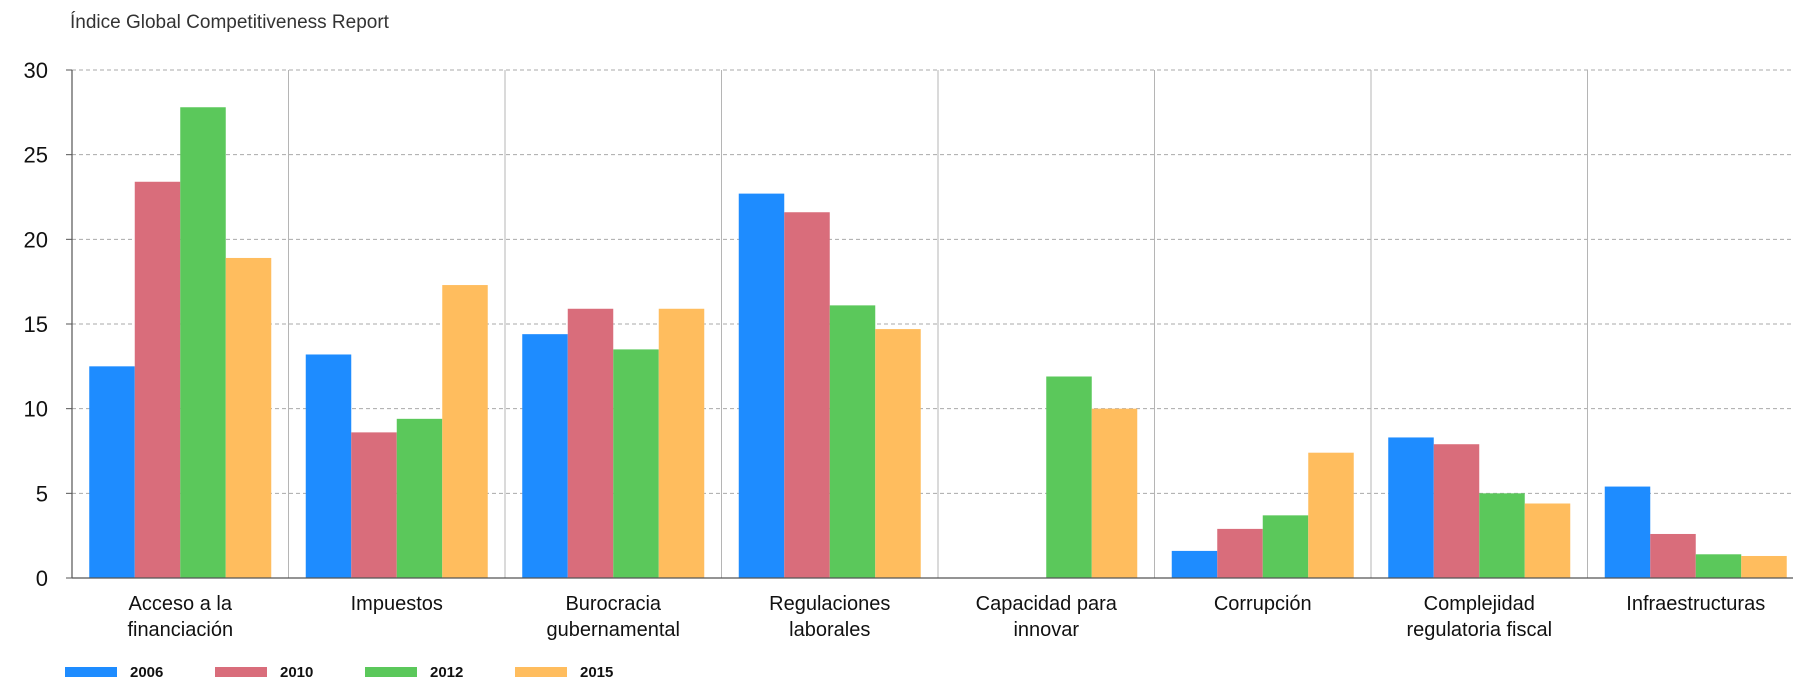 This screenshot has height=692, width=1793. What do you see at coordinates (339, 672) in the screenshot?
I see `legend: 2006 2010 2012 2015` at bounding box center [339, 672].